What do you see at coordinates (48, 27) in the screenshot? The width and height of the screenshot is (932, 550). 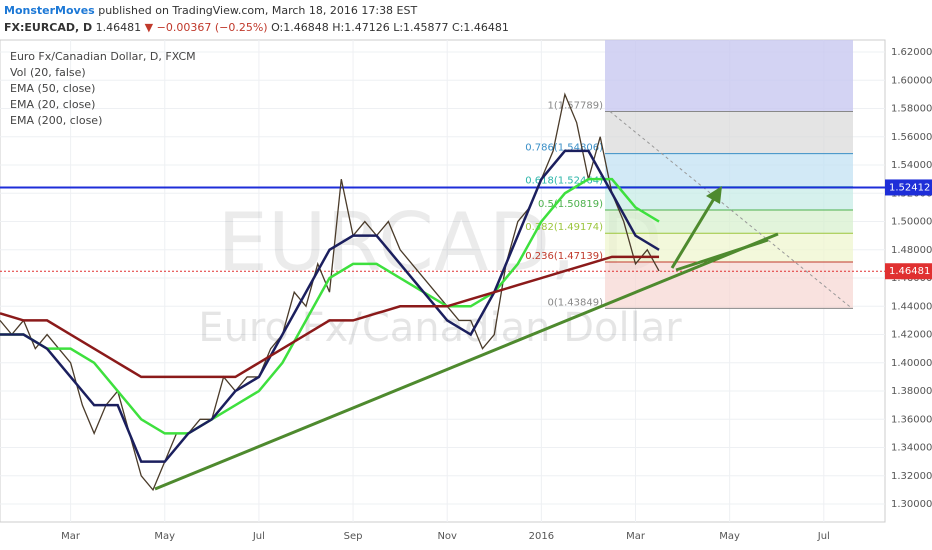 I see `symbol: FX:EURCAD, D` at bounding box center [48, 27].